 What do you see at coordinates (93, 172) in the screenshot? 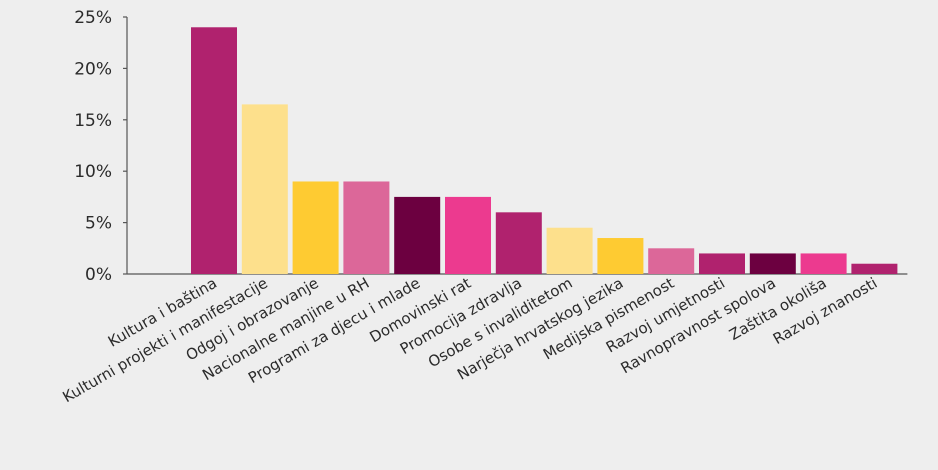
I see `y-tick-label: 10%` at bounding box center [93, 172].